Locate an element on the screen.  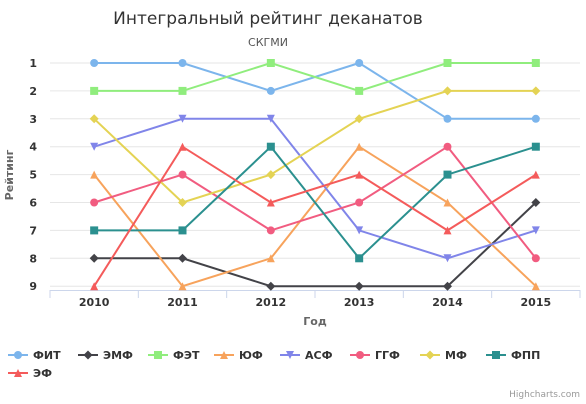
x-axis-title: Год is located at coordinates (315, 321).